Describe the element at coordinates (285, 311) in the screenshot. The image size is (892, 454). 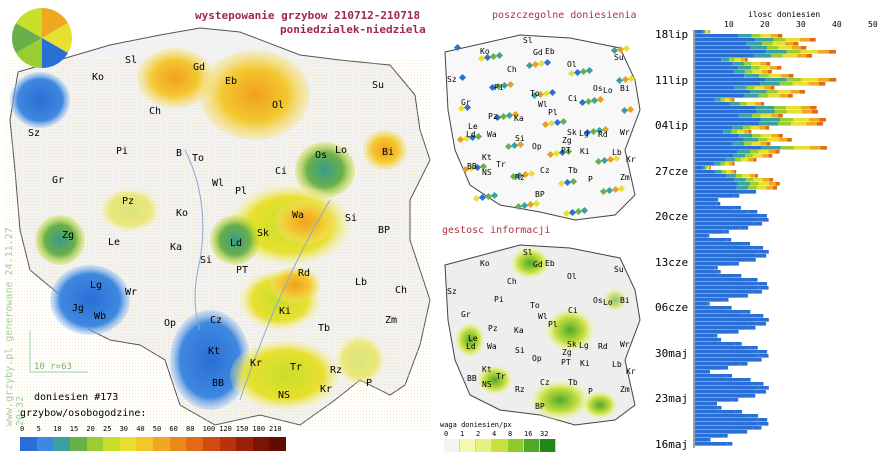
I see `city-label: Ki` at that location.